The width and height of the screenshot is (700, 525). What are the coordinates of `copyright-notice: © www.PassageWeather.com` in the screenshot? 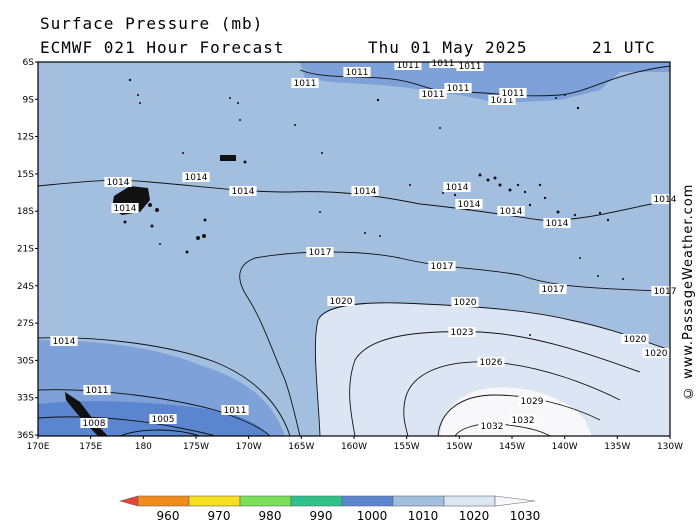 It's located at (688, 291).